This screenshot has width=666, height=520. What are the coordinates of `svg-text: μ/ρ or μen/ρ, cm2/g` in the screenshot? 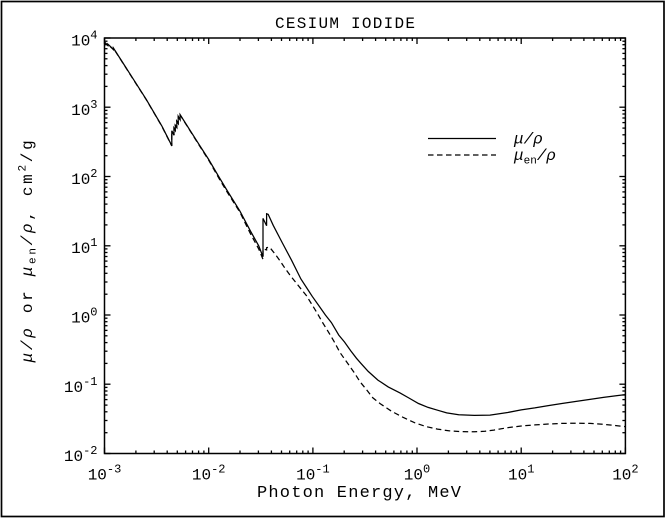 It's located at (29, 251).